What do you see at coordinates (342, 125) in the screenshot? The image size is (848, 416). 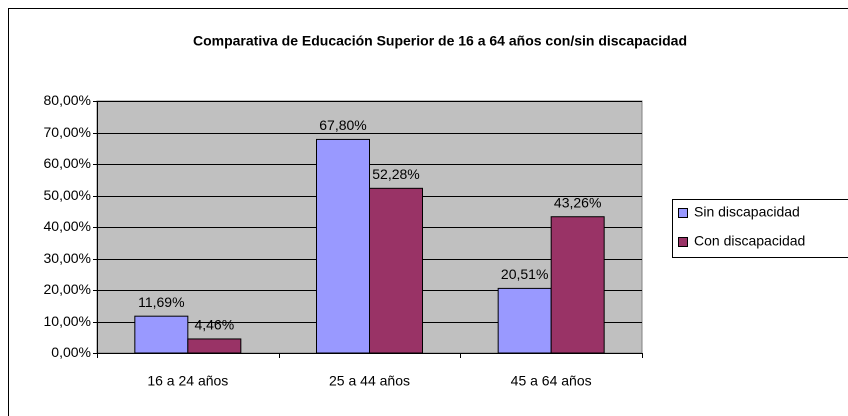 I see `value-label: 67,80%` at bounding box center [342, 125].